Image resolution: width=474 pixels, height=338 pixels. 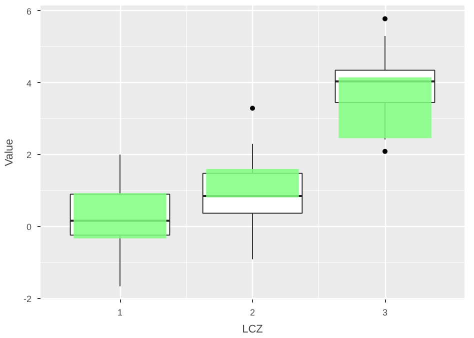 I want to click on y-tick-label: -2, so click(x=28, y=299).